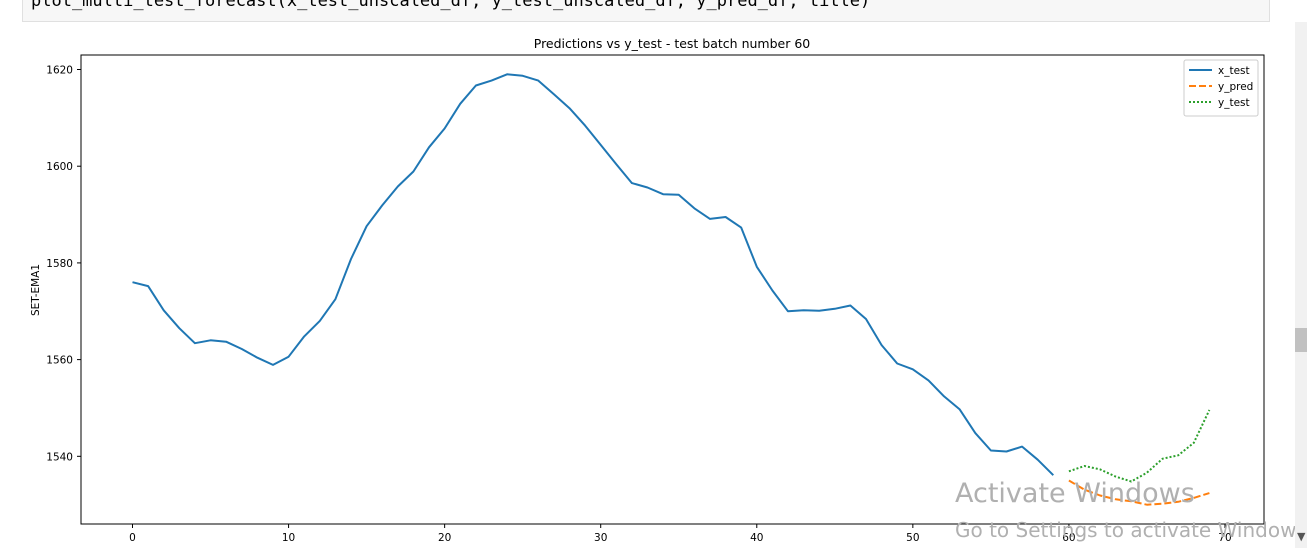 The width and height of the screenshot is (1307, 548). What do you see at coordinates (1131, 530) in the screenshot?
I see `activate-windows-subtitle: Go to Settings to activate Windows.` at bounding box center [1131, 530].